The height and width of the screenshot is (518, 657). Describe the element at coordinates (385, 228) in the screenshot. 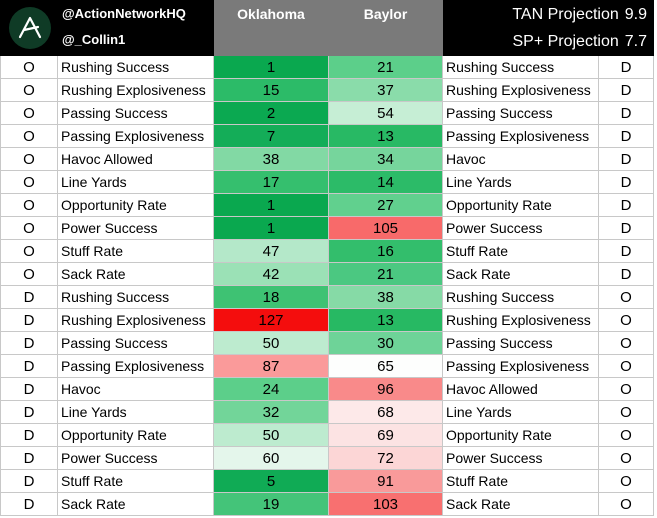

I see `team-b-rank-cell: 105` at that location.